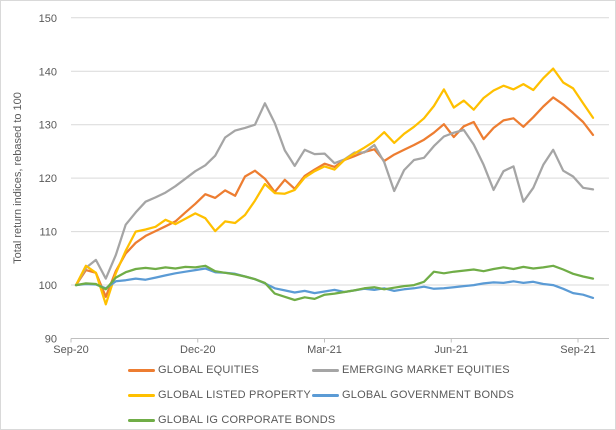 This screenshot has height=430, width=616. Describe the element at coordinates (577, 350) in the screenshot. I see `x-tick-label: Sep-21` at that location.